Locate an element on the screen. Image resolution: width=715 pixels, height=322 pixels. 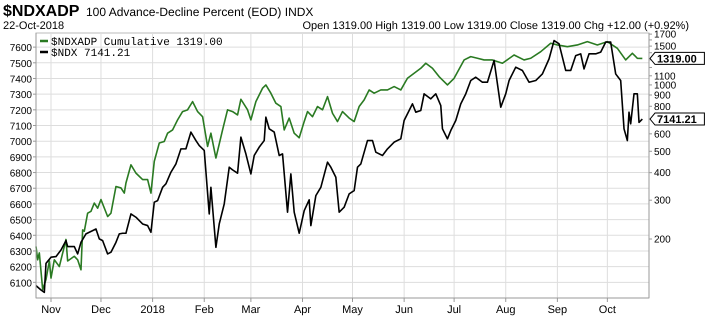
y-tick-label: 6200 is located at coordinates (21, 268).